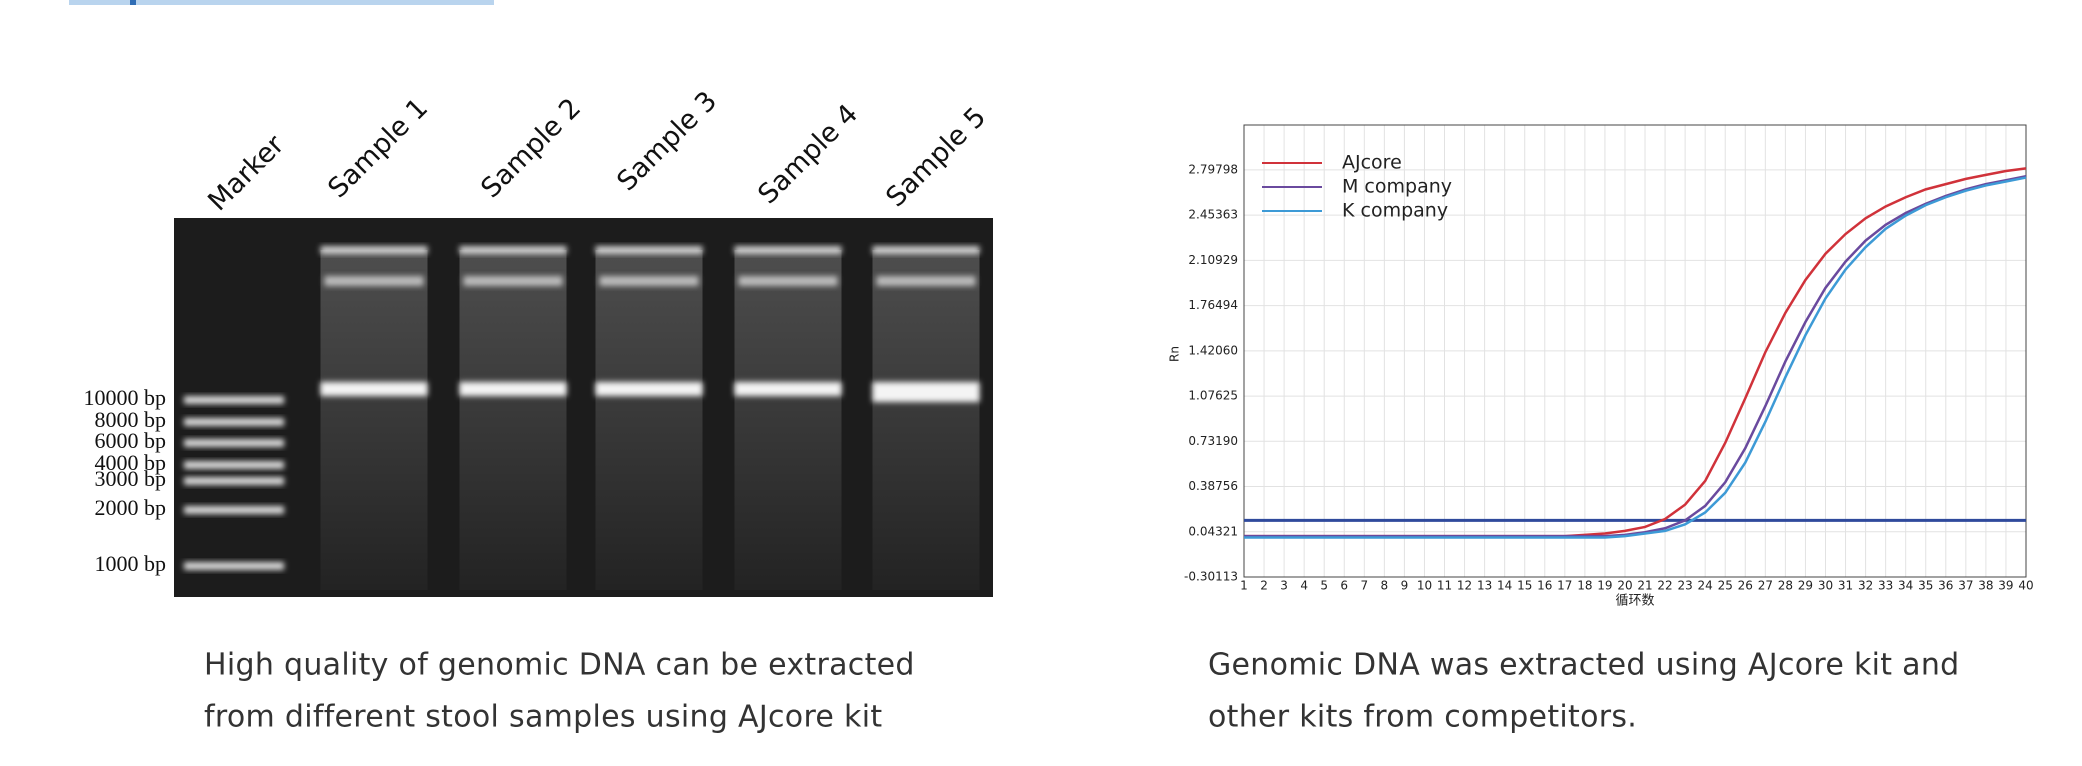 Image resolution: width=2082 pixels, height=766 pixels. I want to click on marker-label: 10000 bp, so click(125, 397).